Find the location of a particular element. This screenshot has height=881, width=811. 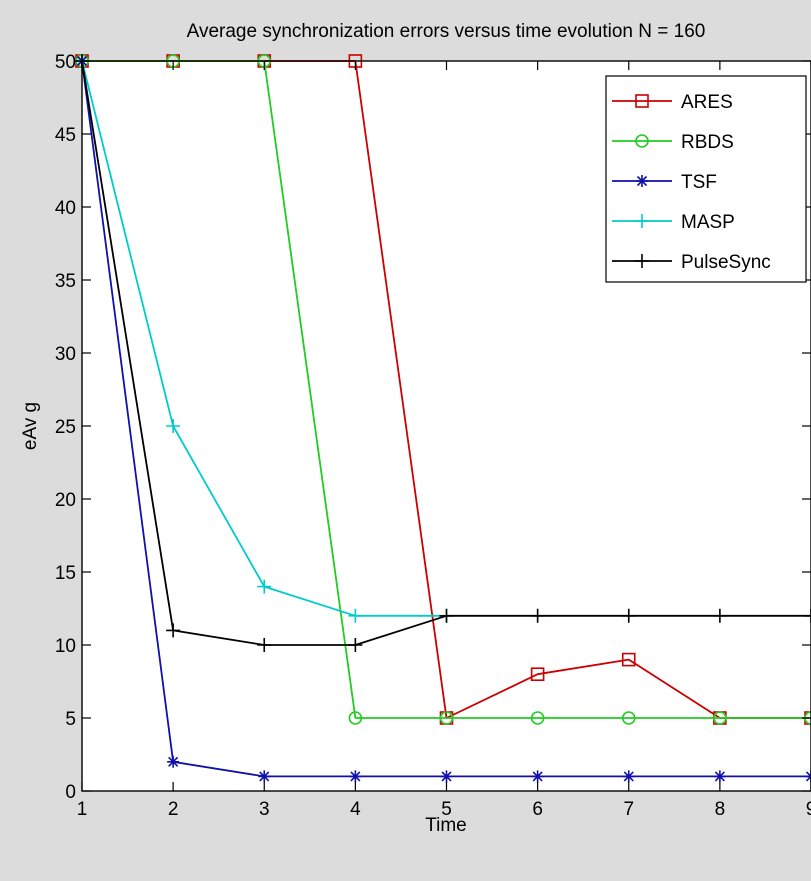

y-tick-label: 5 is located at coordinates (70, 719).